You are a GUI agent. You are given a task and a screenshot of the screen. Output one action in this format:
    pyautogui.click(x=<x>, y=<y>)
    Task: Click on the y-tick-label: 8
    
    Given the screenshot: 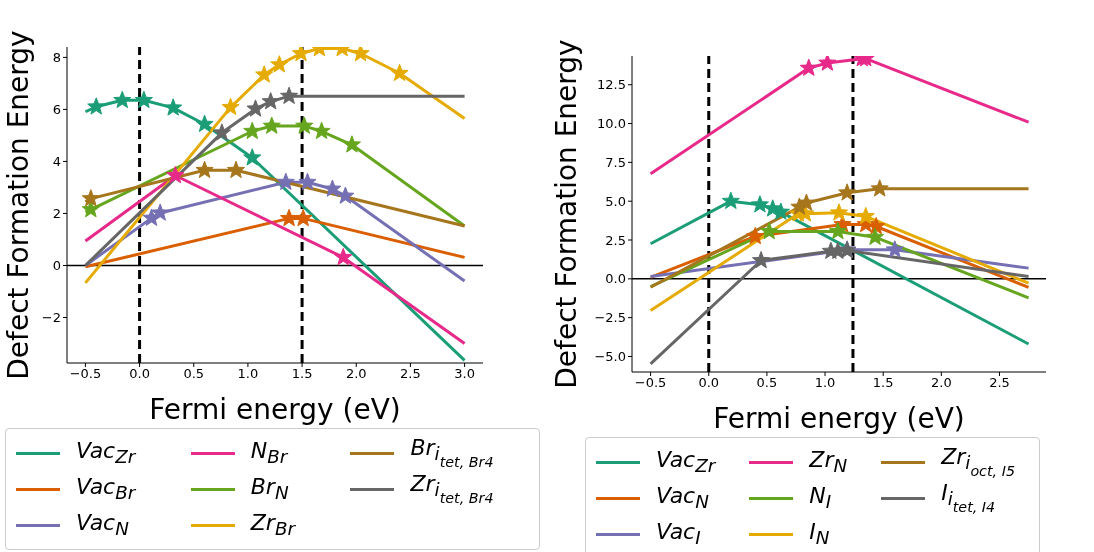 What is the action you would take?
    pyautogui.click(x=56, y=58)
    